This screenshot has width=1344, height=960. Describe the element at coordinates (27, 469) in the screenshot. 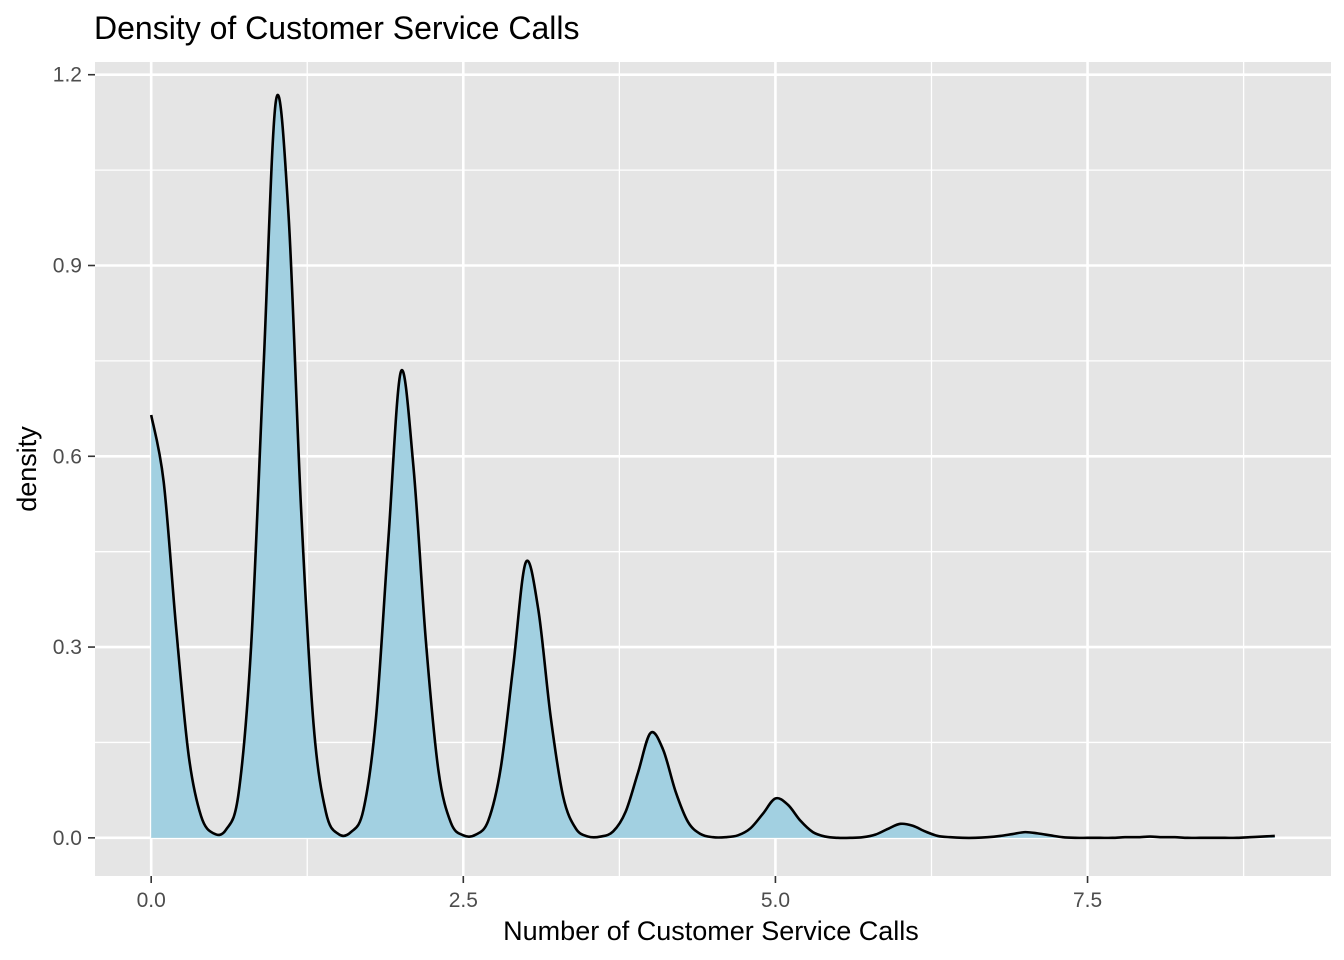

I see `y-axis-title: density` at that location.